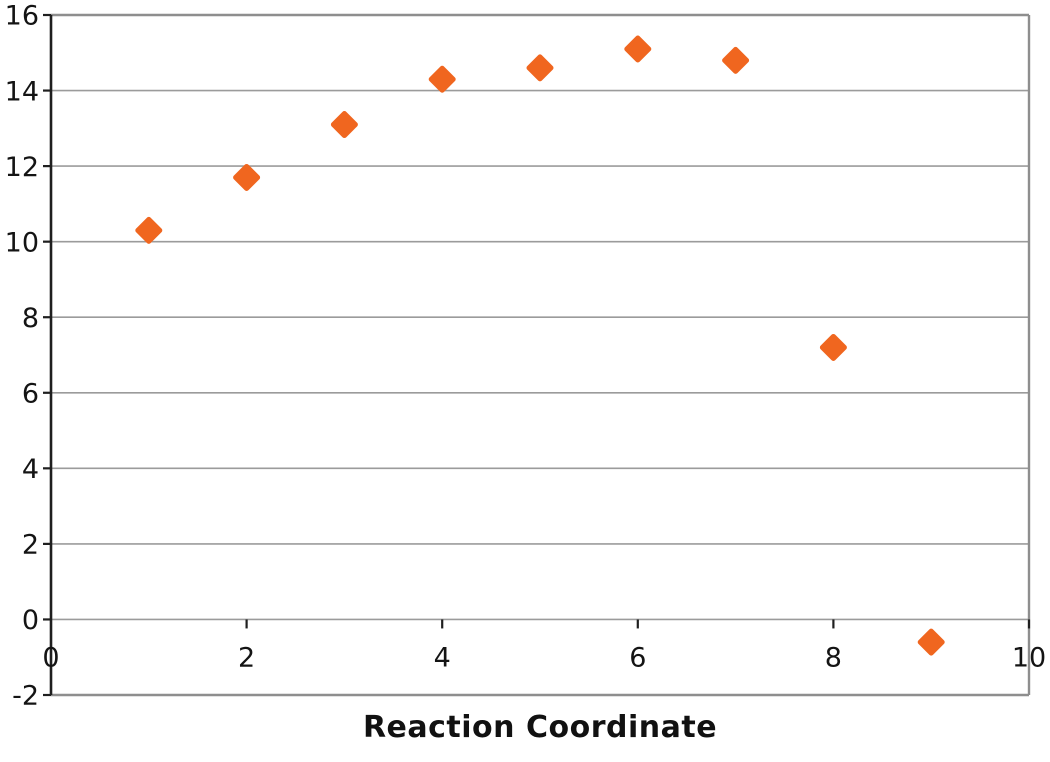  I want to click on x-tick-label: 4, so click(442, 657).